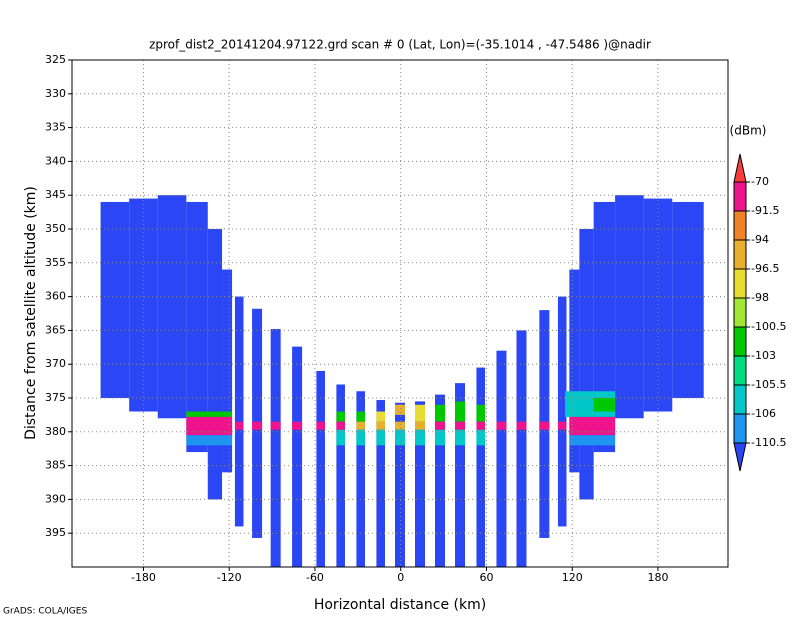 The width and height of the screenshot is (800, 618). Describe the element at coordinates (765, 210) in the screenshot. I see `colorbar-label: -91.5` at that location.